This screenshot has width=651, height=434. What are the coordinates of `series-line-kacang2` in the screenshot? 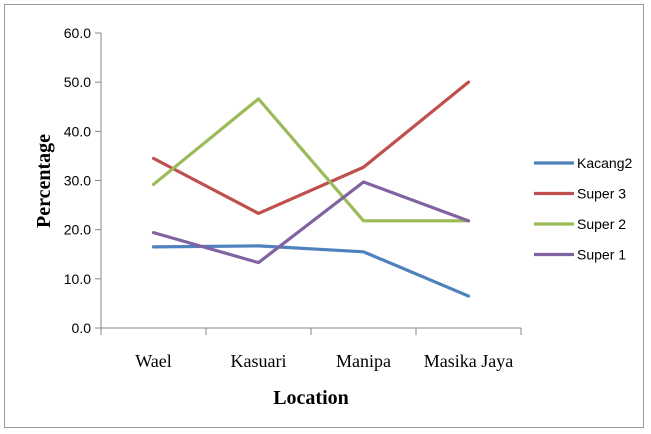 It's located at (311, 271).